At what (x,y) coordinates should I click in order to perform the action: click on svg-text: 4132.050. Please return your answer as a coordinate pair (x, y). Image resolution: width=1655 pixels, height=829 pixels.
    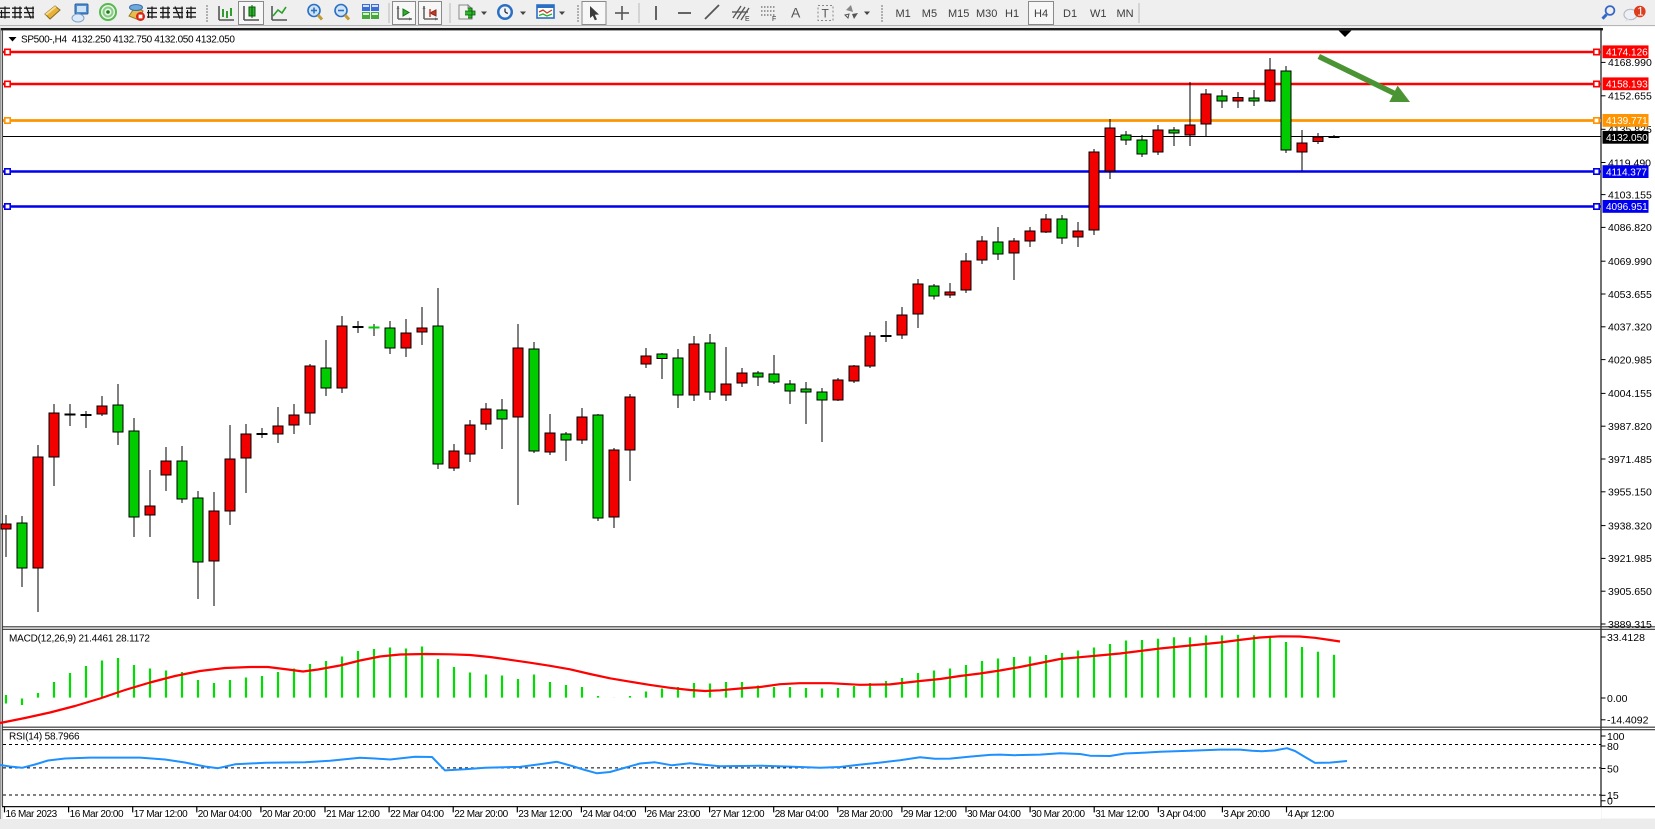
    Looking at the image, I should click on (1627, 138).